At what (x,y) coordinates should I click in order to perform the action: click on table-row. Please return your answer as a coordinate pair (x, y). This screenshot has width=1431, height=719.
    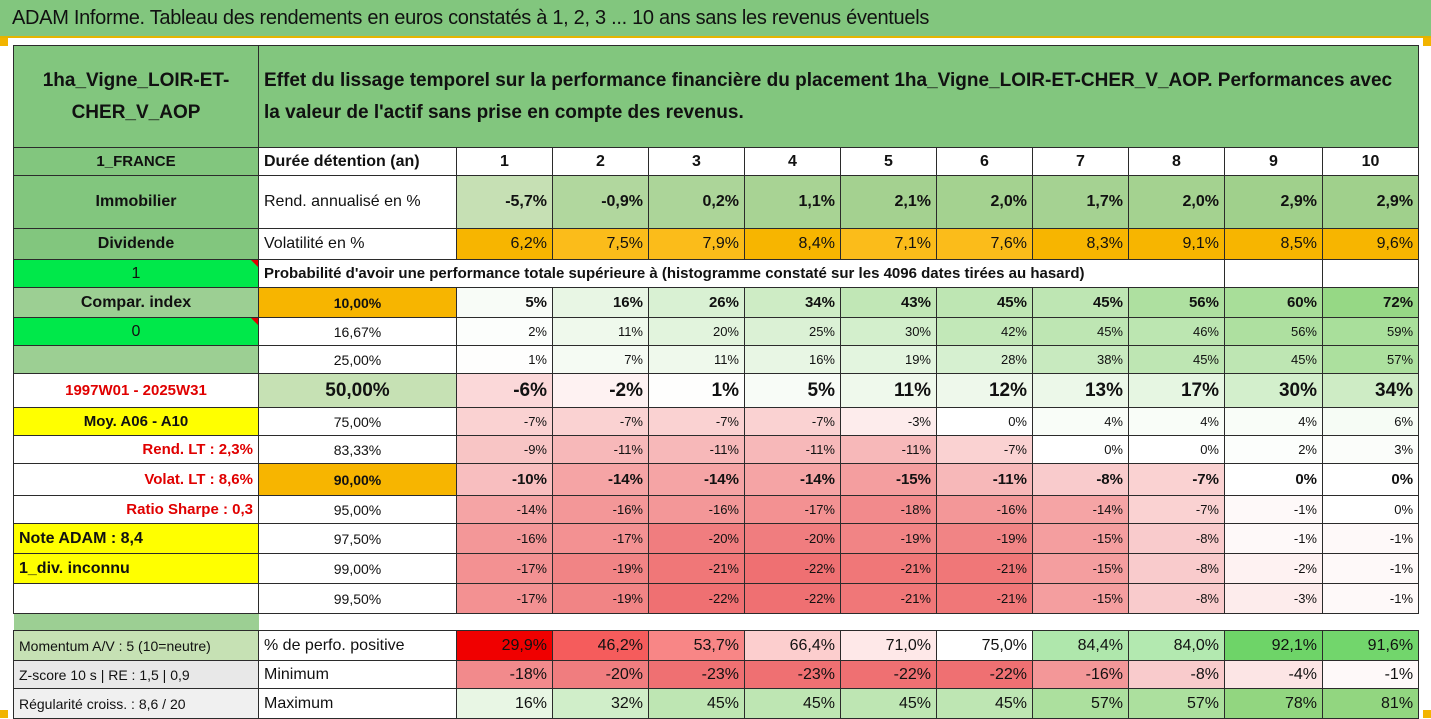
    Looking at the image, I should click on (716, 622).